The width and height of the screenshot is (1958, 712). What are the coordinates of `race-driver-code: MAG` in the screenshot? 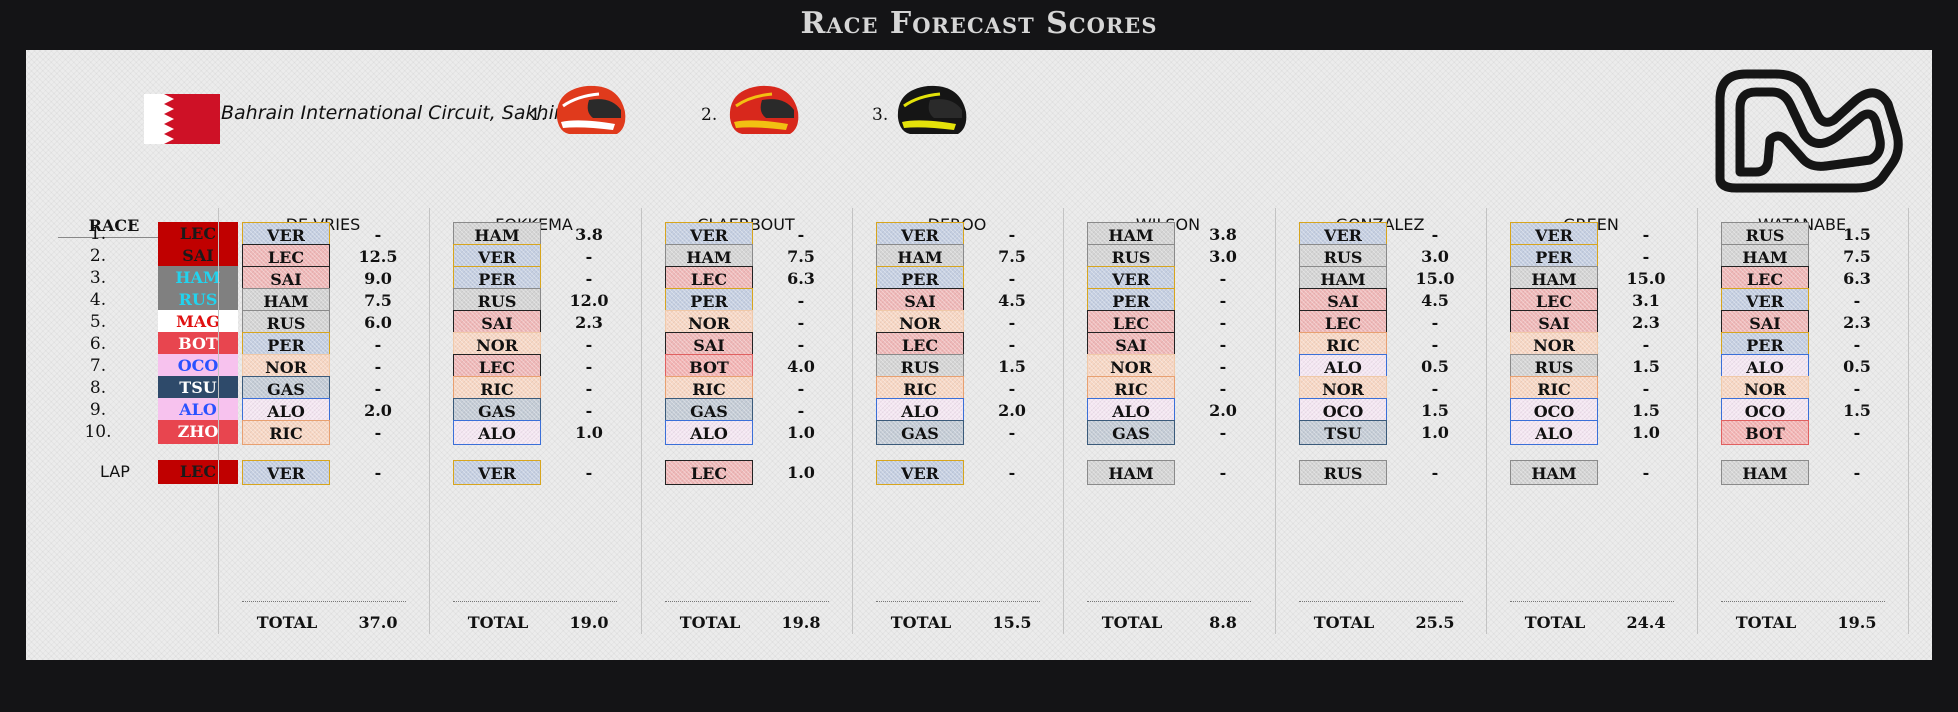 It's located at (198, 322).